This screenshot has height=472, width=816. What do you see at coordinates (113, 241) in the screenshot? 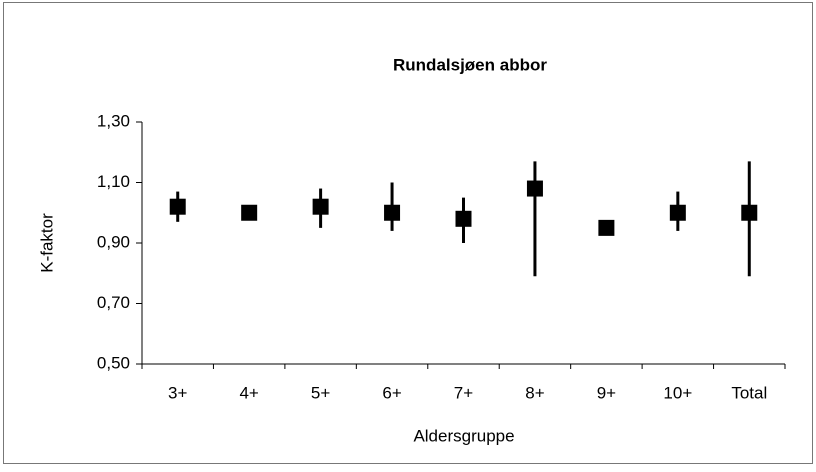
I see `y-tick-label: 0,90` at bounding box center [113, 241].